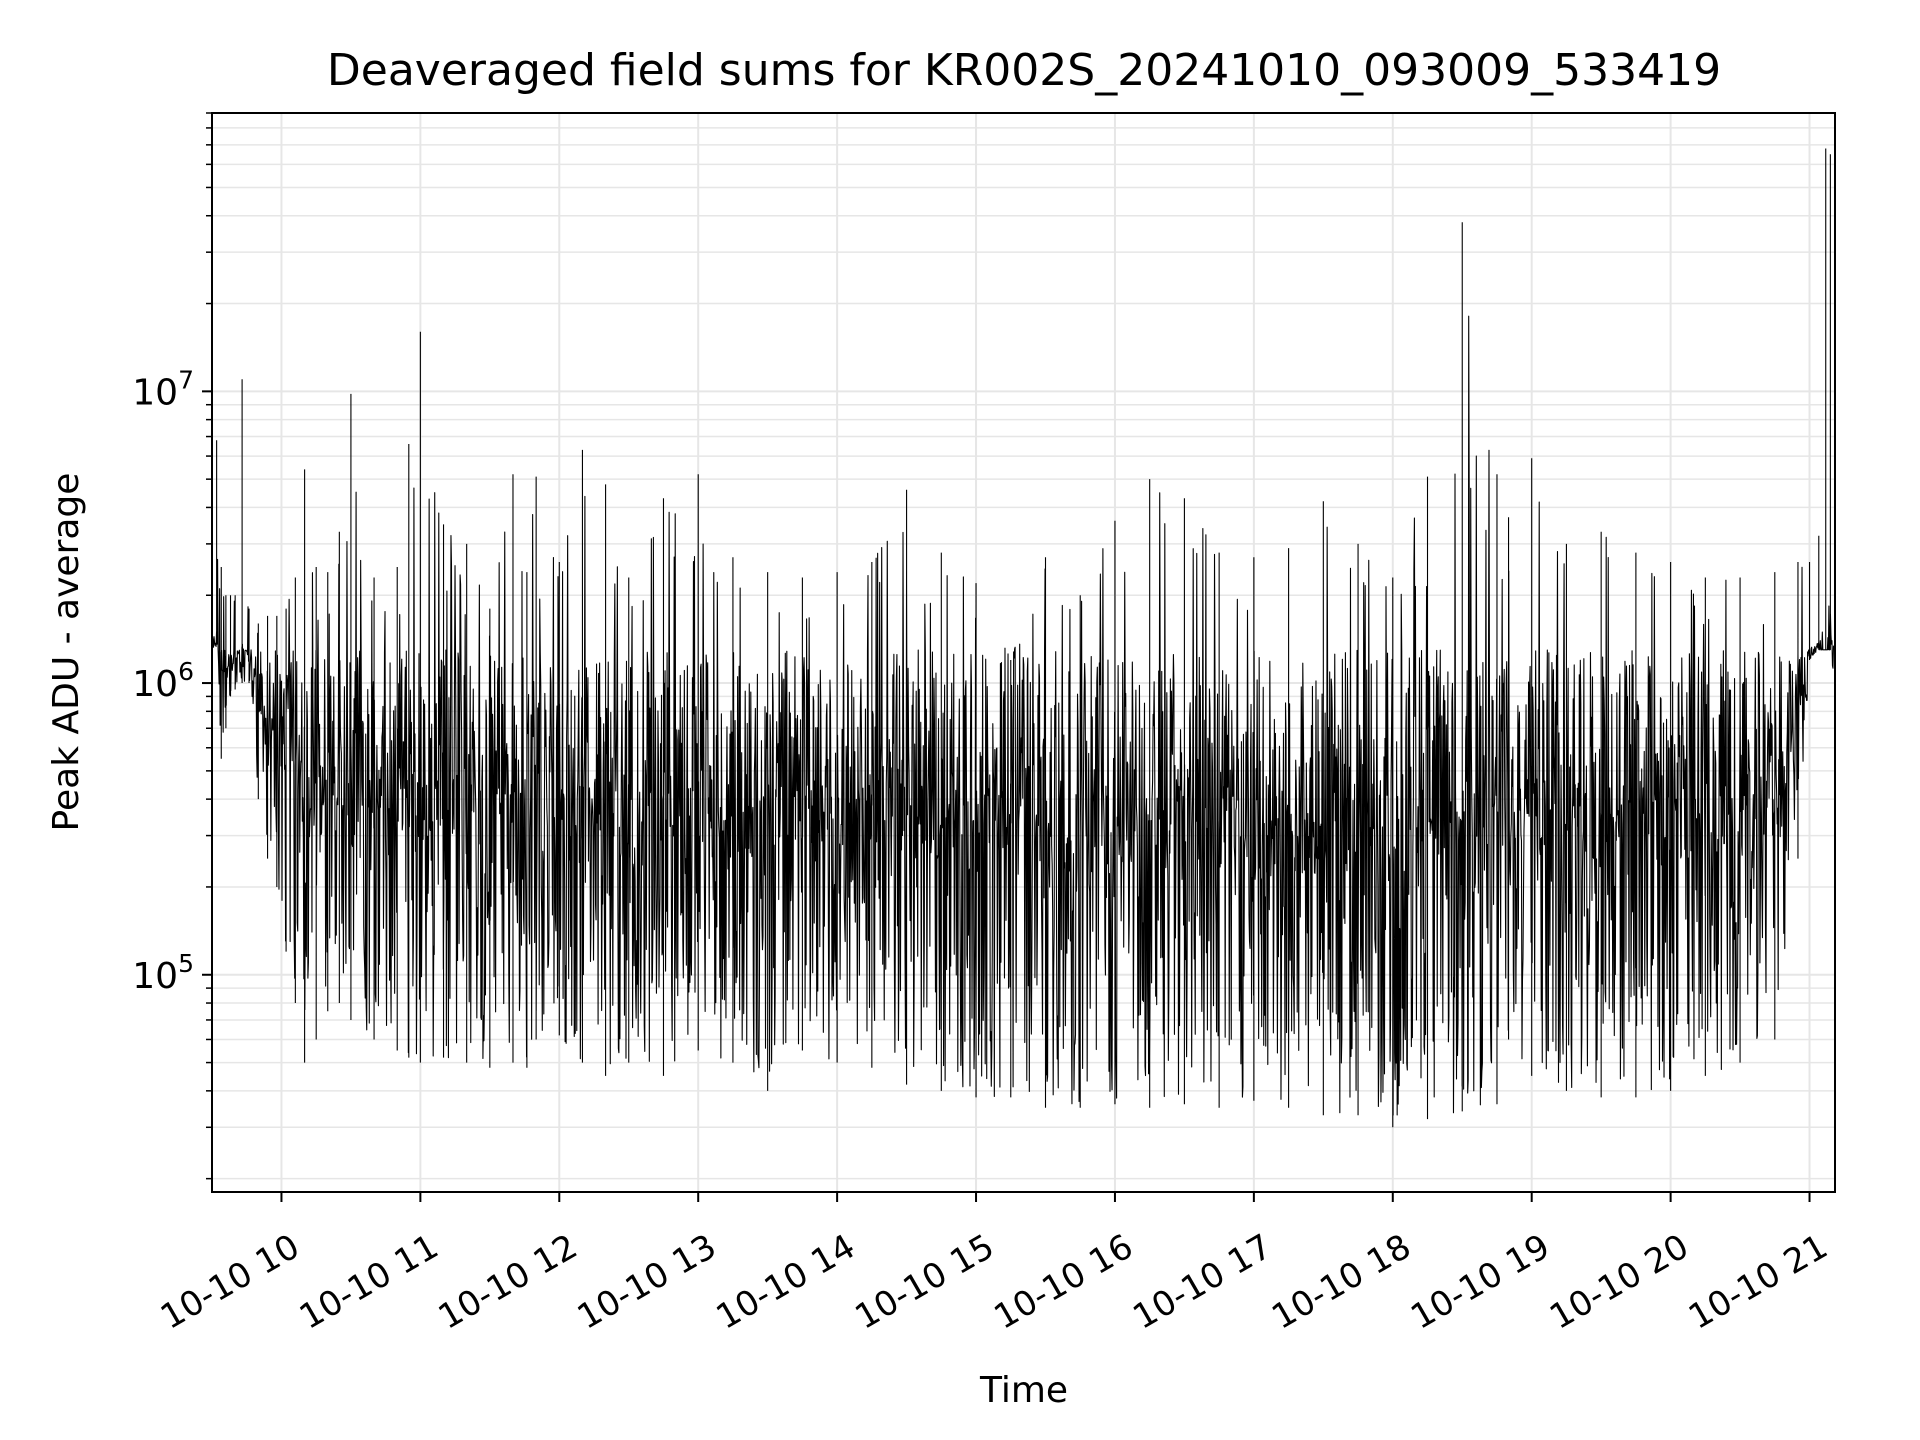 The image size is (1920, 1440). Describe the element at coordinates (230, 1282) in the screenshot. I see `x-tick-label: 10-10 10` at that location.